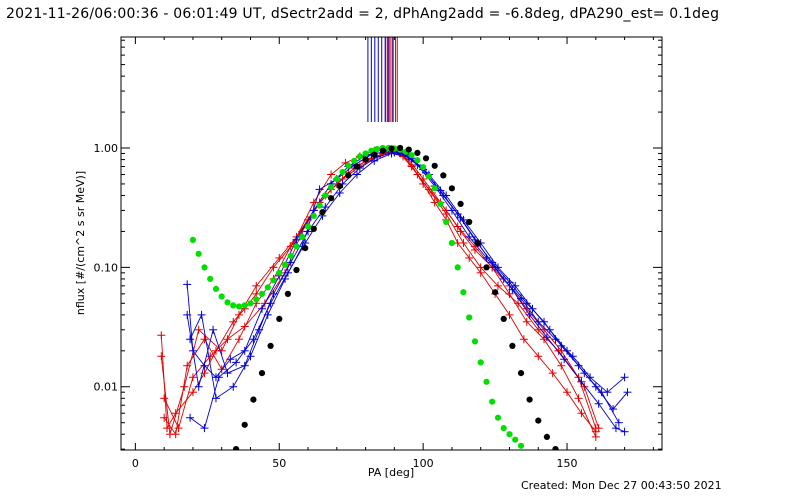 Image resolution: width=800 pixels, height=500 pixels. Describe the element at coordinates (135, 463) in the screenshot. I see `x-tick-label: 0` at that location.